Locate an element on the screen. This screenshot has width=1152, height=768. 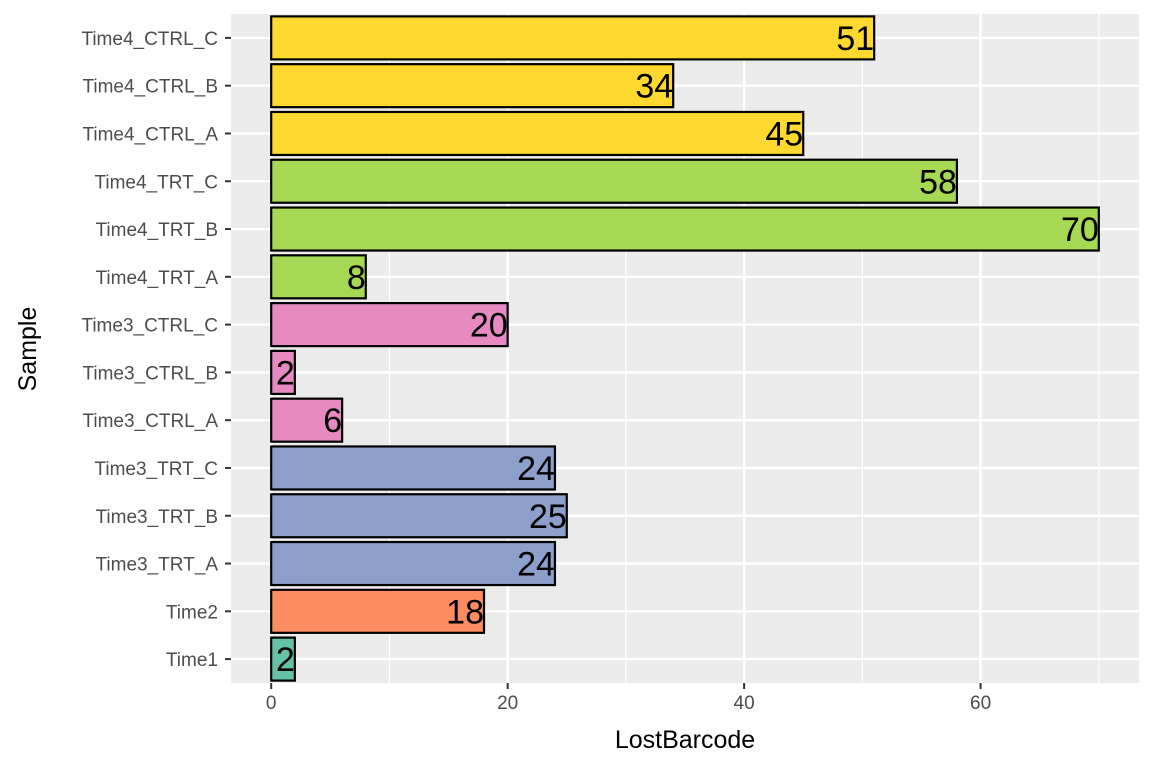
x-tick-label: 20 is located at coordinates (507, 703).